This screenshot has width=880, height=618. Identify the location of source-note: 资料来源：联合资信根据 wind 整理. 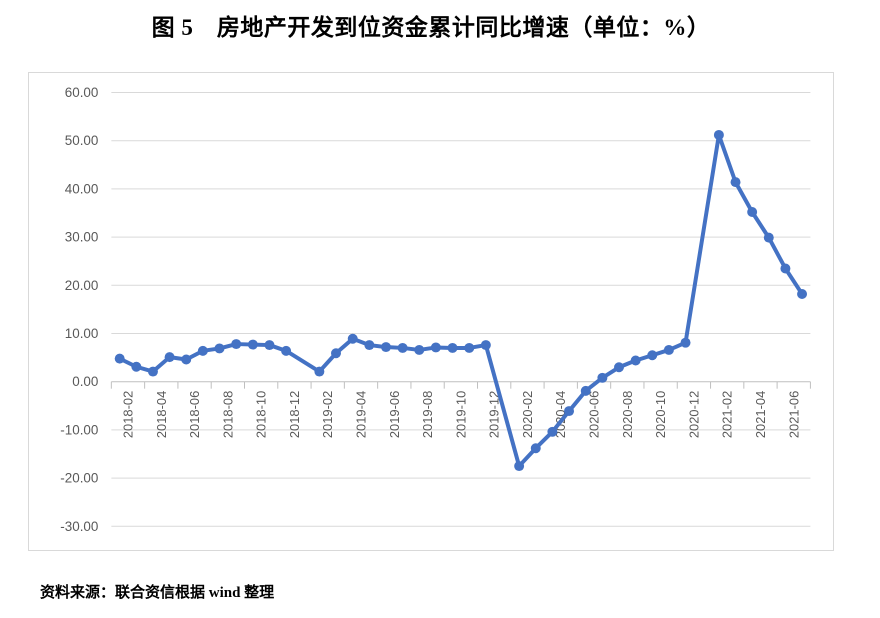
(157, 593).